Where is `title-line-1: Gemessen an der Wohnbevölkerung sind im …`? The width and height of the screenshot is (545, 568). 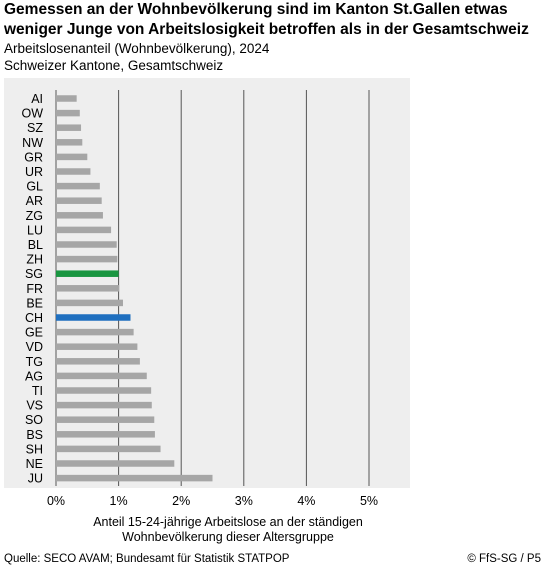 title-line-1: Gemessen an der Wohnbevölkerung sind im … is located at coordinates (256, 9).